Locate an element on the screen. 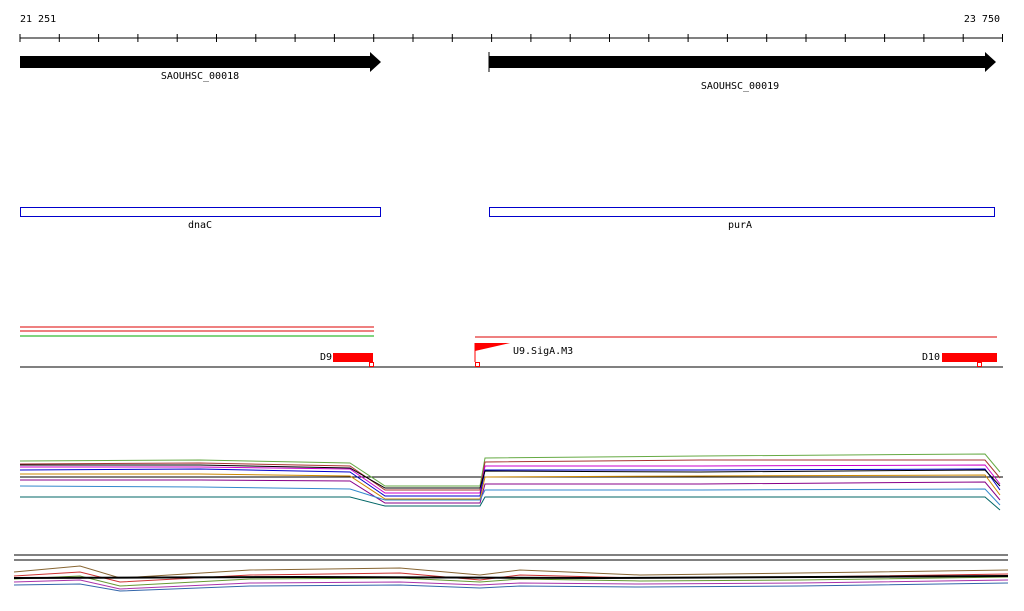 The height and width of the screenshot is (611, 1024). region-label: D9 is located at coordinates (326, 357).